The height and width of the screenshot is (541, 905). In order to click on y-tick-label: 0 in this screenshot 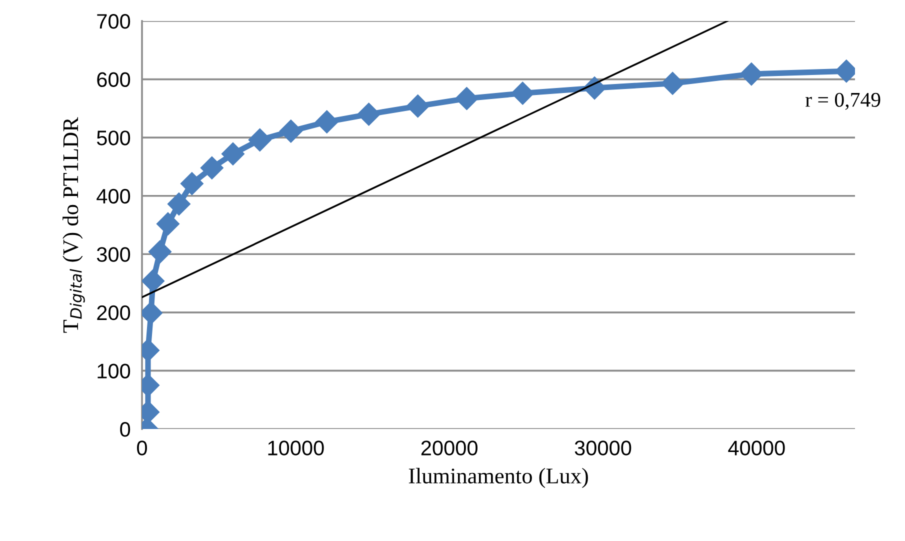, I will do `click(125, 429)`.